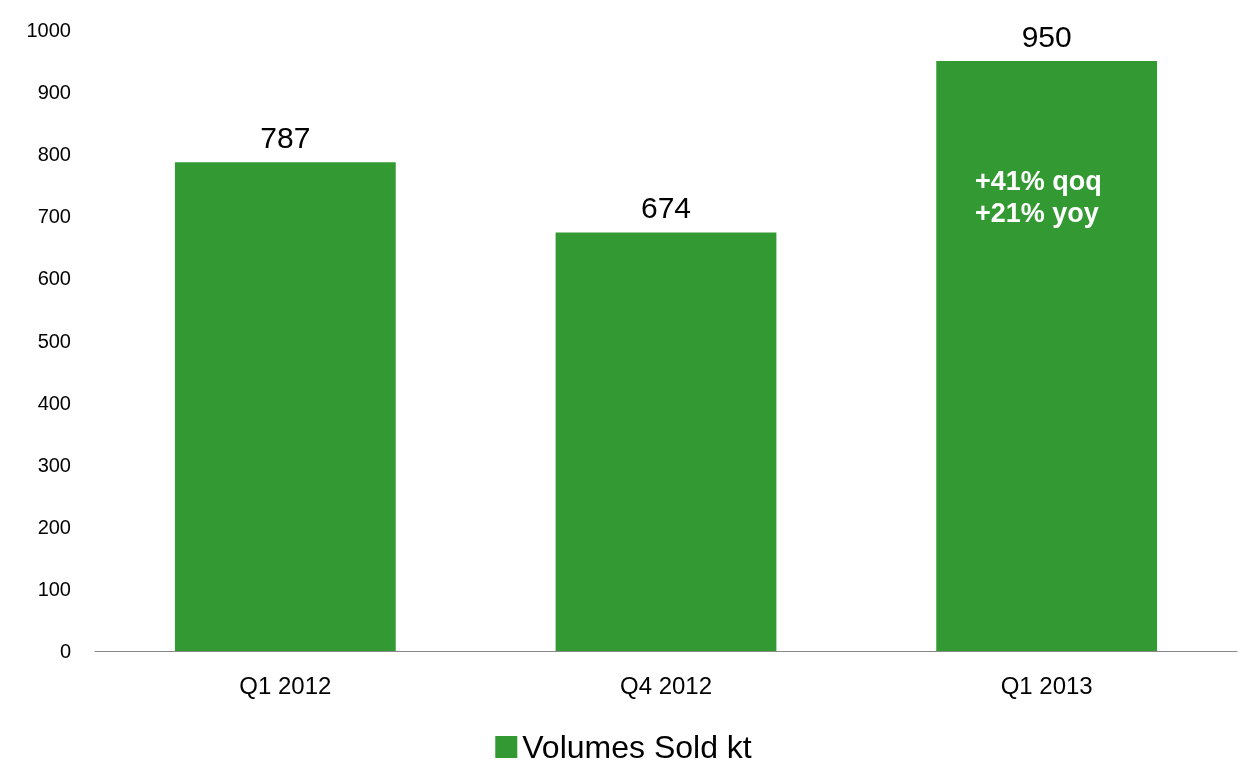 The height and width of the screenshot is (773, 1247). Describe the element at coordinates (666, 685) in the screenshot. I see `x-tick-label: Q4 2012` at that location.